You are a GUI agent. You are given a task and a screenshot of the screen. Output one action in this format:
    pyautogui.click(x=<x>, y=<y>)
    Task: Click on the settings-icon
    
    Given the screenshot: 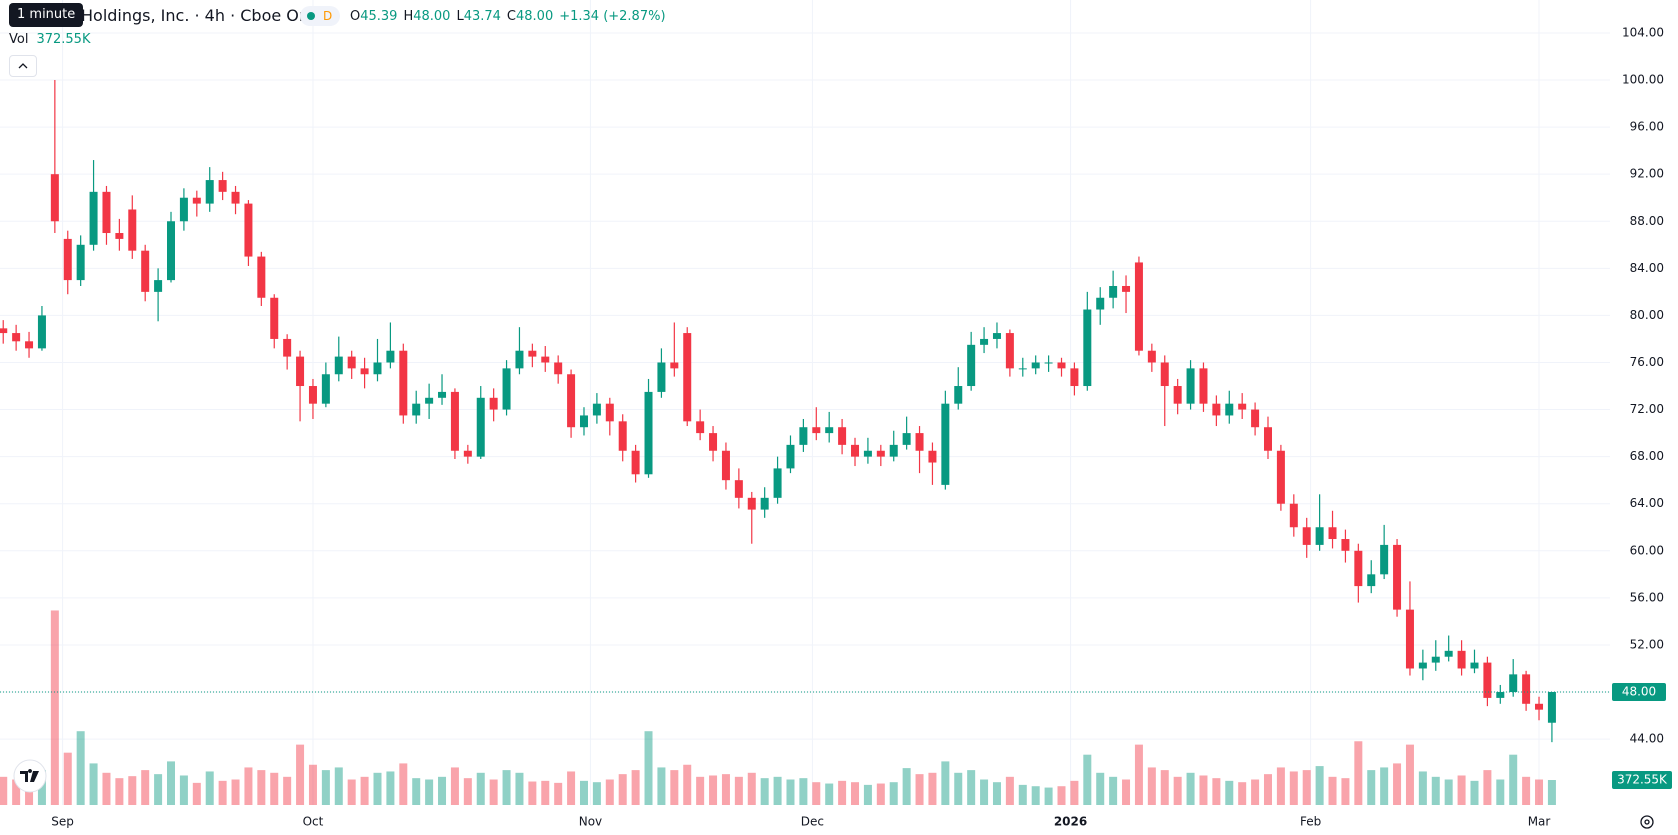 What is the action you would take?
    pyautogui.click(x=1647, y=822)
    